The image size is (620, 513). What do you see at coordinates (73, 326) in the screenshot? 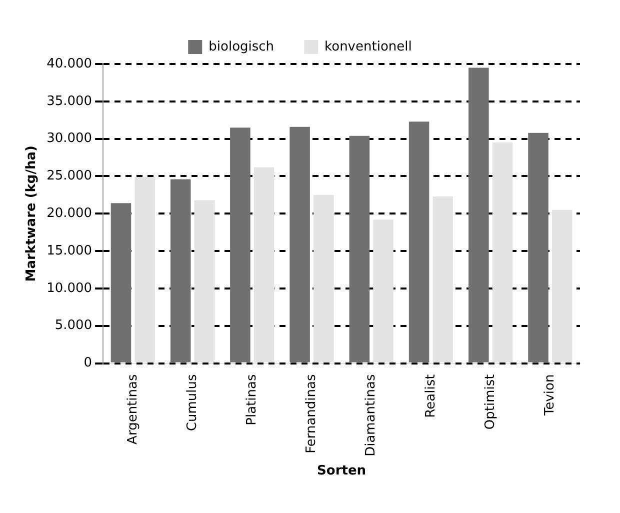
I see `y-tick-label: 5.000` at bounding box center [73, 326].